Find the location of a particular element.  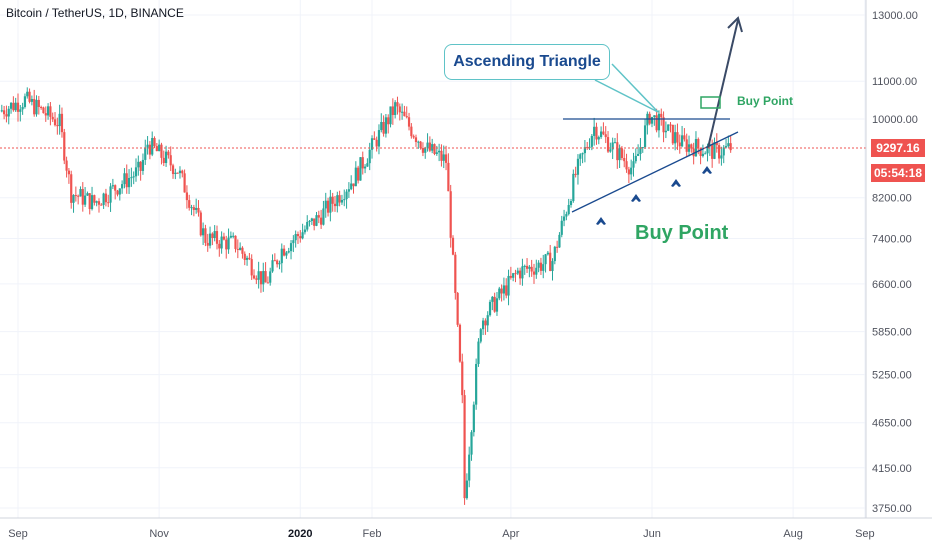

x-tick-label: Apr is located at coordinates (510, 534).